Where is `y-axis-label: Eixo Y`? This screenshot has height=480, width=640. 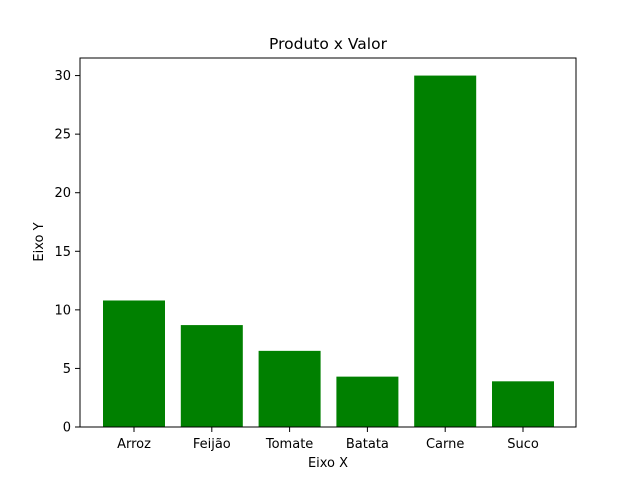 y-axis-label: Eixo Y is located at coordinates (39, 241).